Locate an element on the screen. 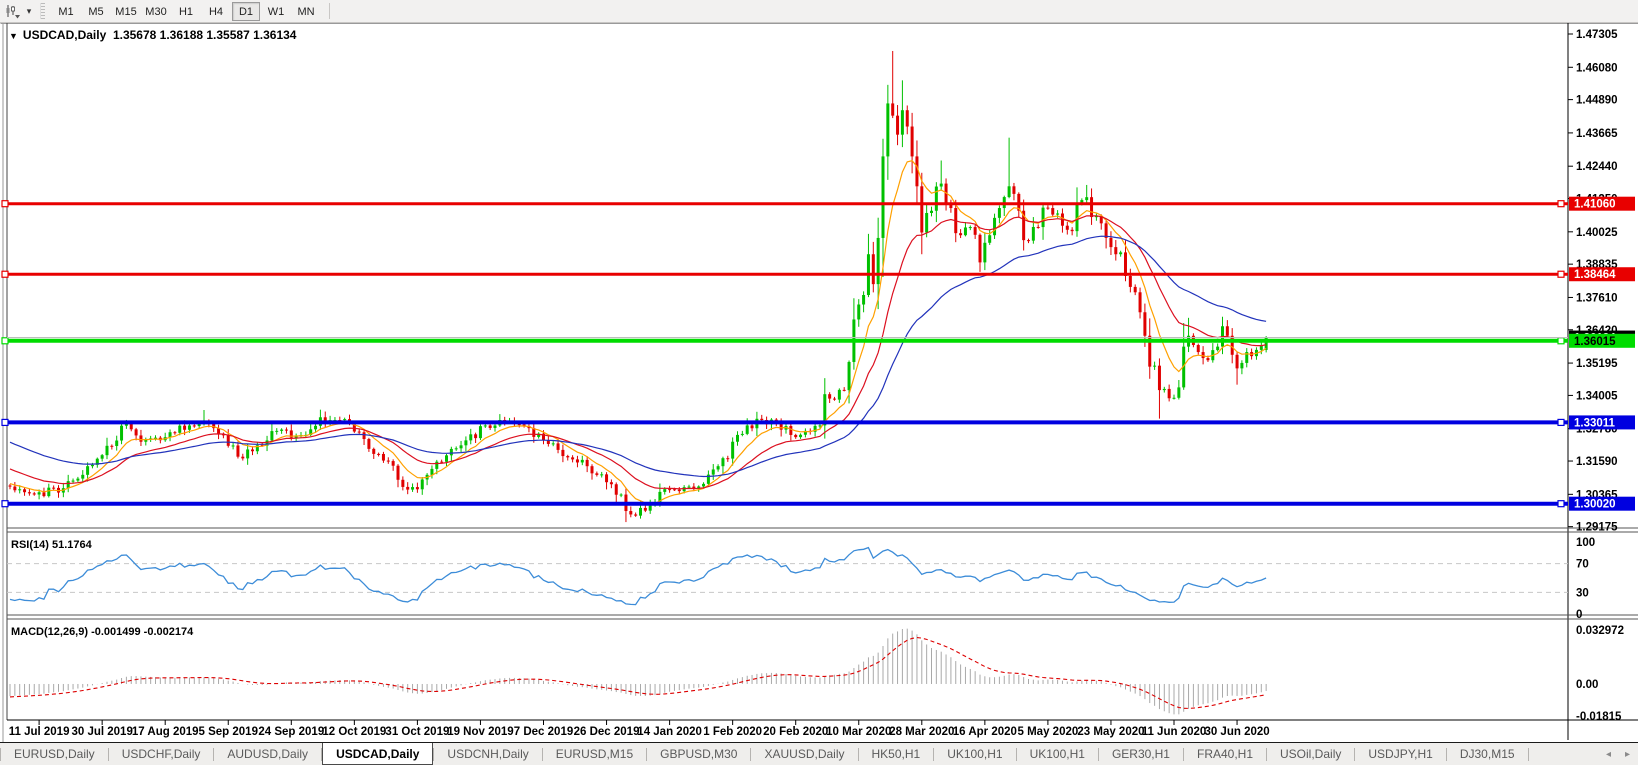 The image size is (1638, 765). timeframe-button-h1: H1 is located at coordinates (186, 11).